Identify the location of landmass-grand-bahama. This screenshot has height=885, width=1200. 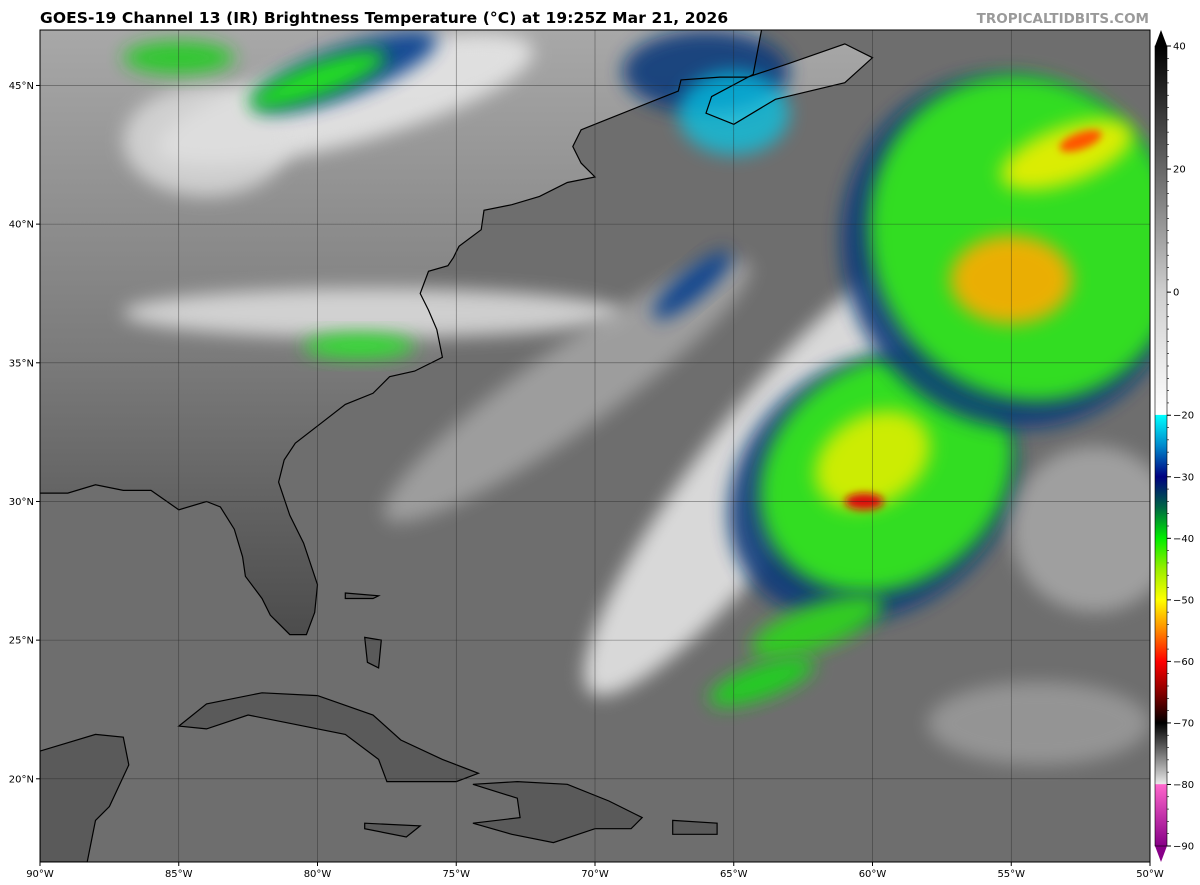
(362, 596).